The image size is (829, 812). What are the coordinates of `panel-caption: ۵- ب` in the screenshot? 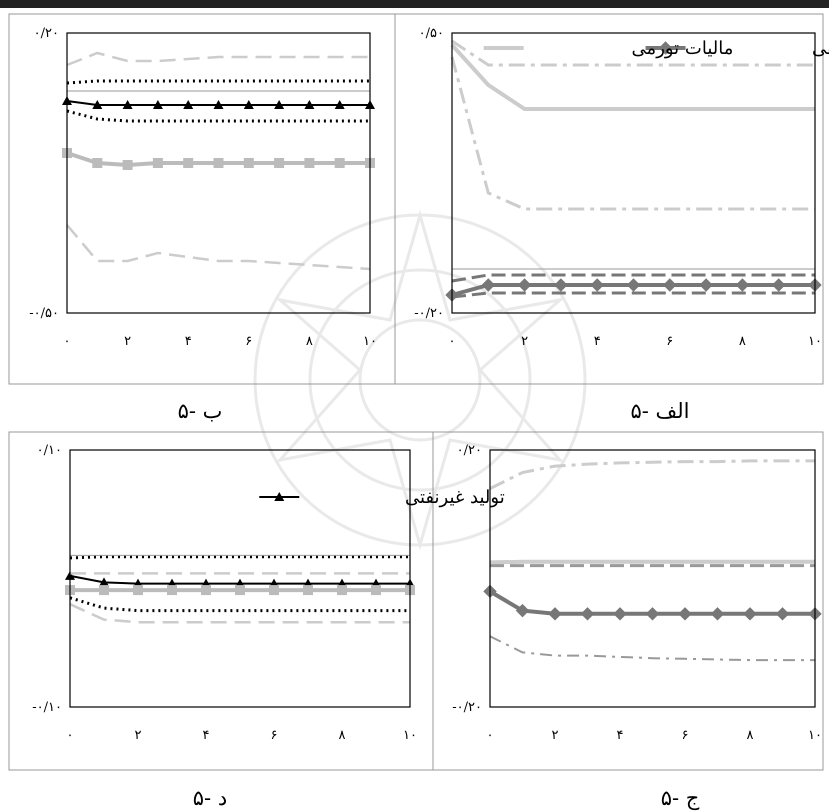 It's located at (200, 411).